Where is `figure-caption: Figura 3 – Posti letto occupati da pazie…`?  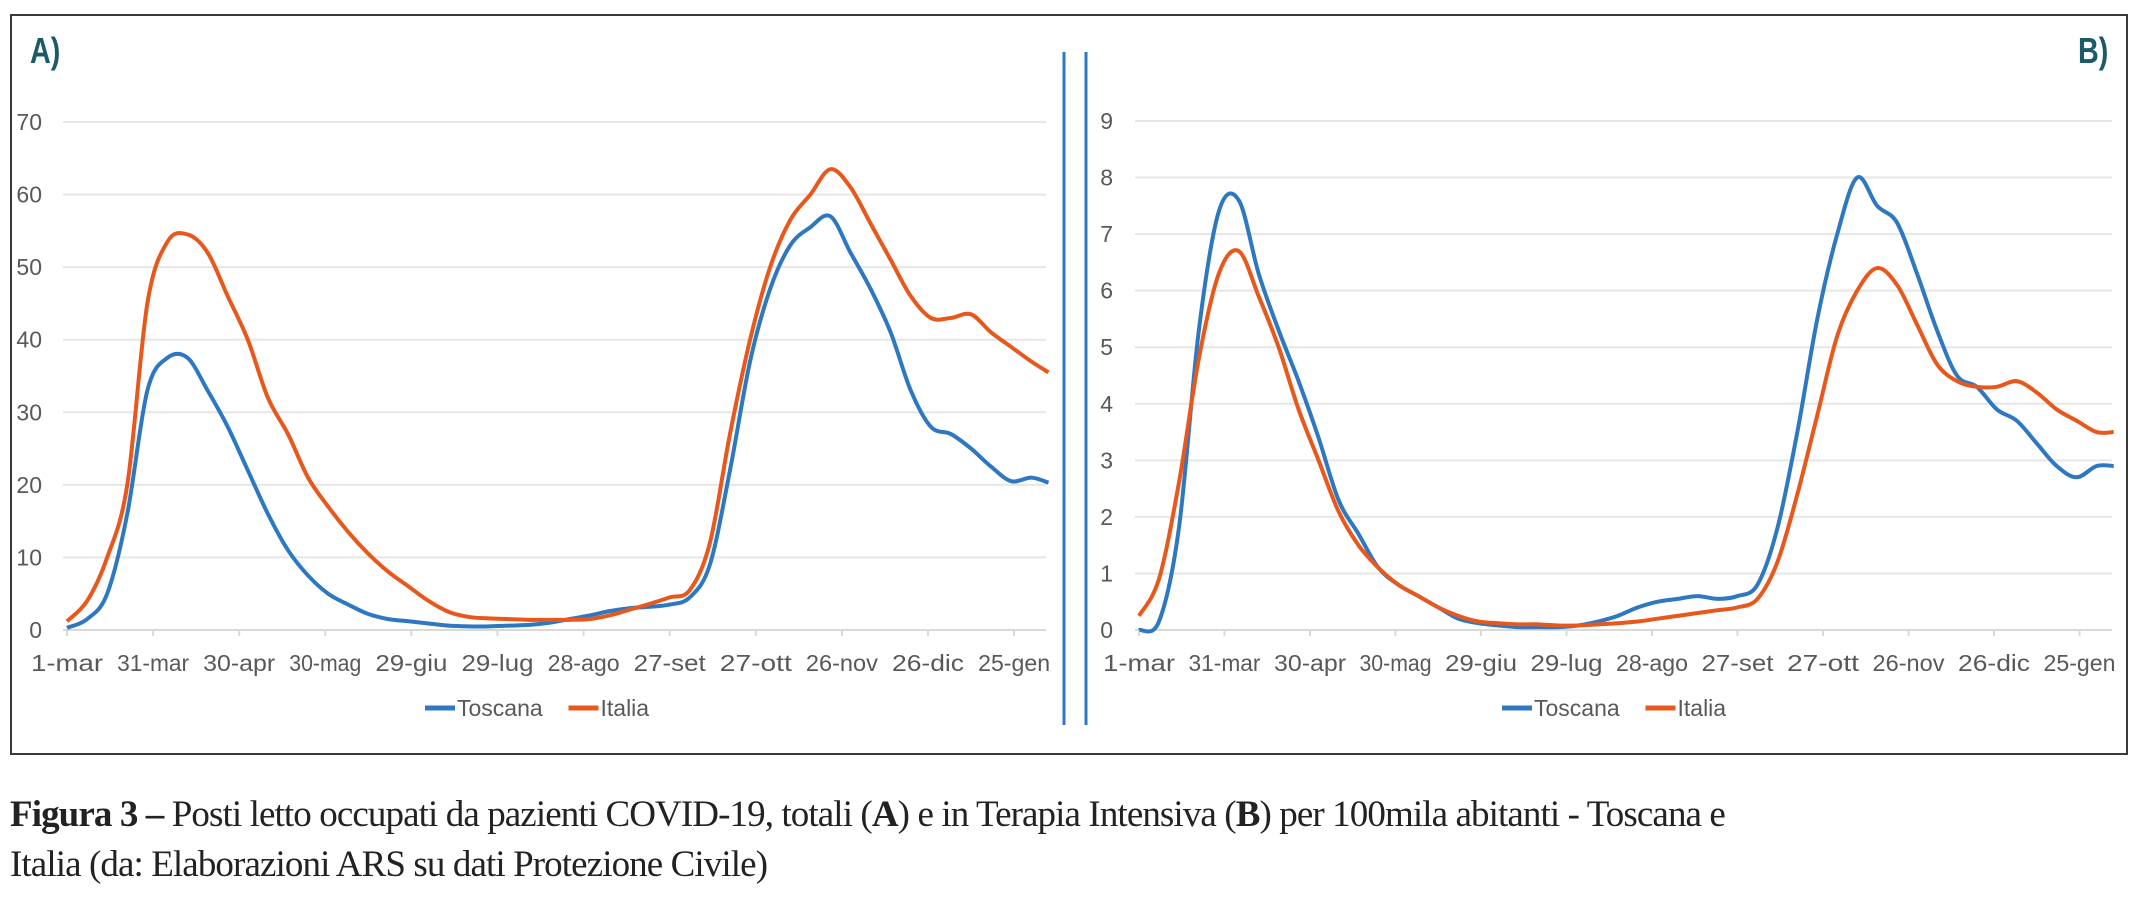
figure-caption: Figura 3 – Posti letto occupati da pazie… is located at coordinates (1077, 840).